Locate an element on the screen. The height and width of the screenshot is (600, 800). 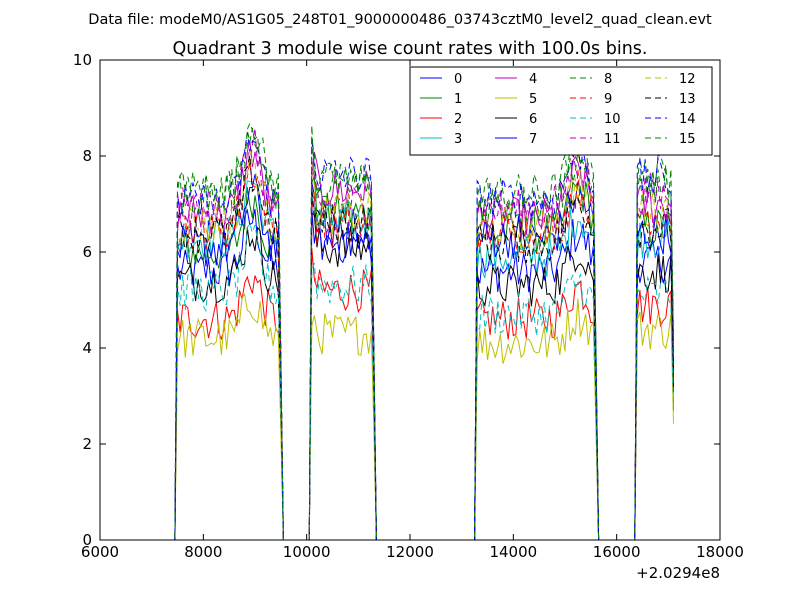
legend-label-2: 2 is located at coordinates (458, 119).